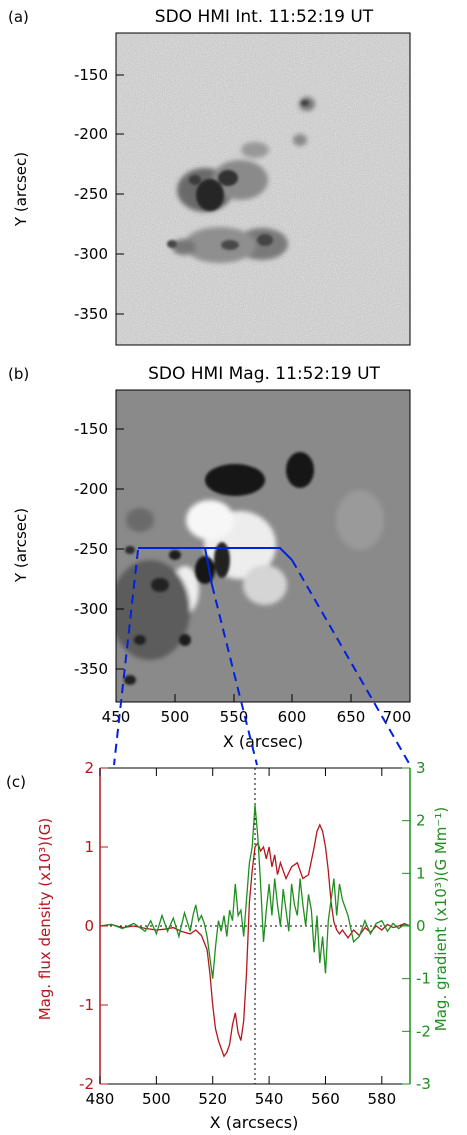 The height and width of the screenshot is (1135, 467). Describe the element at coordinates (18, 374) in the screenshot. I see `panel-b-letter: (b)` at that location.